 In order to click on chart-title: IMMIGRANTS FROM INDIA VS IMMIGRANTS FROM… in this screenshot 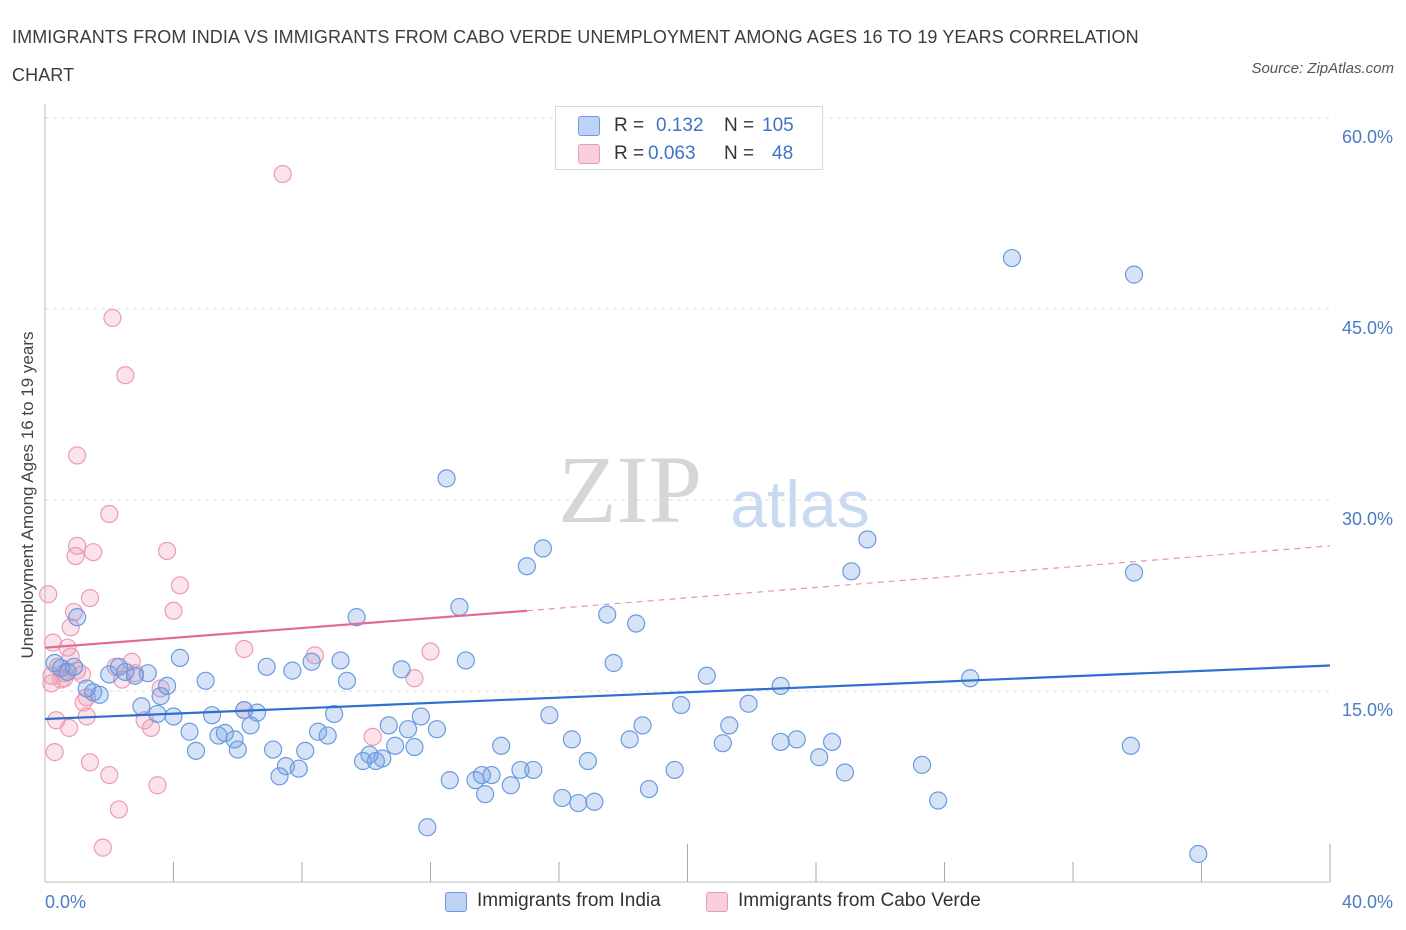, I will do `click(575, 56)`.